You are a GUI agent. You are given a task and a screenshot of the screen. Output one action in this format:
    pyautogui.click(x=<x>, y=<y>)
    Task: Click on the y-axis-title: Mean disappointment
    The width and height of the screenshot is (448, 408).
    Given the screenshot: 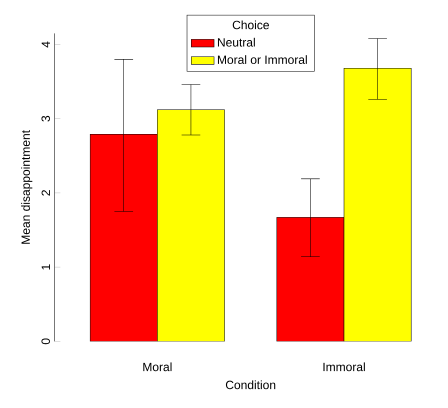 What is the action you would take?
    pyautogui.click(x=26, y=187)
    